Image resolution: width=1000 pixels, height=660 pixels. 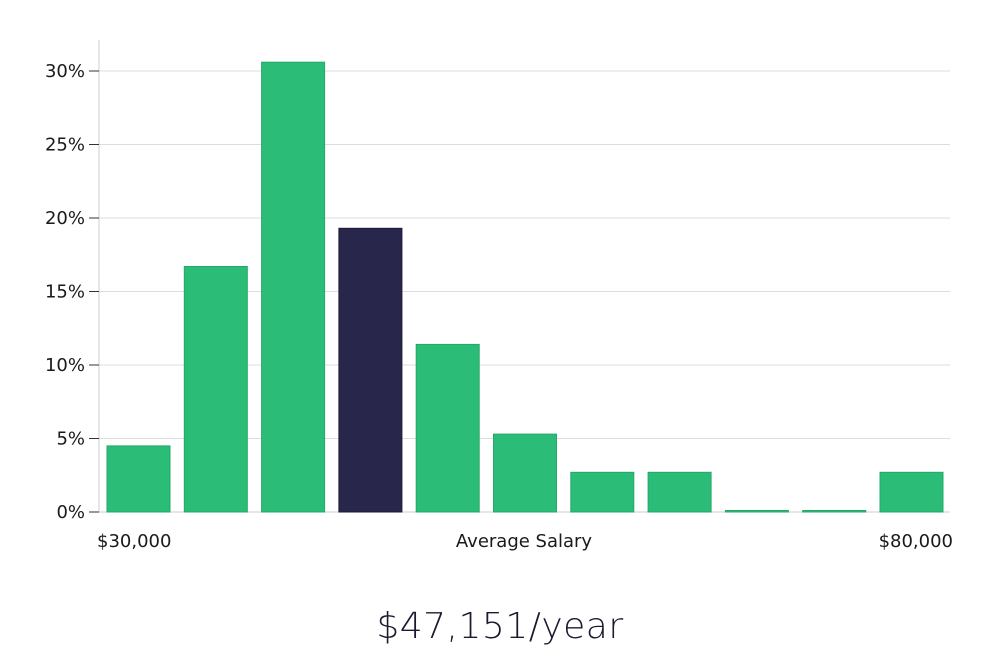 I want to click on y-tick-label: 20%, so click(x=65, y=218).